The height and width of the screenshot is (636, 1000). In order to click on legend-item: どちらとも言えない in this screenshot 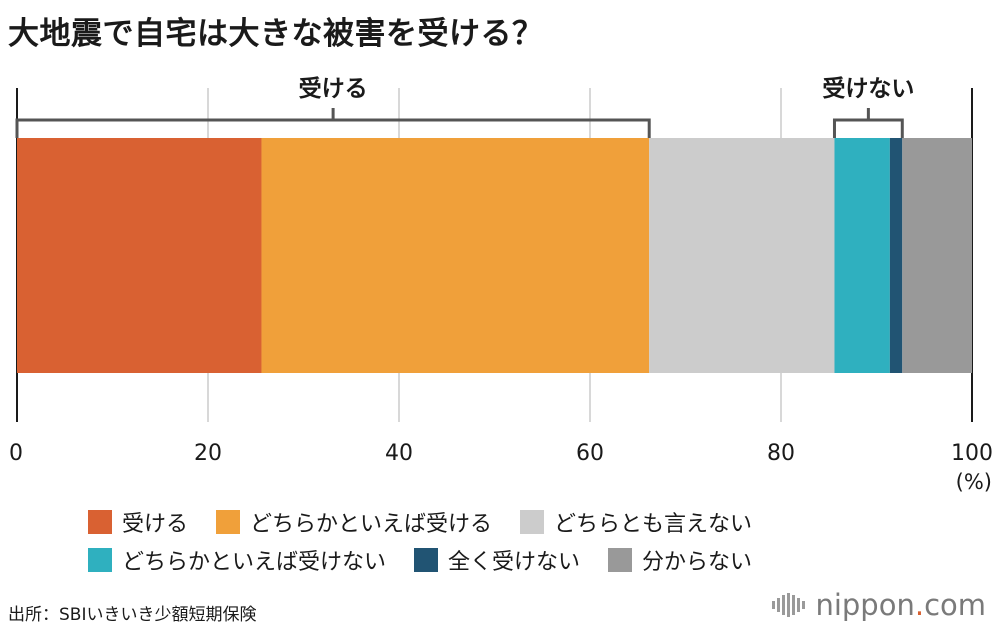, I will do `click(636, 522)`.